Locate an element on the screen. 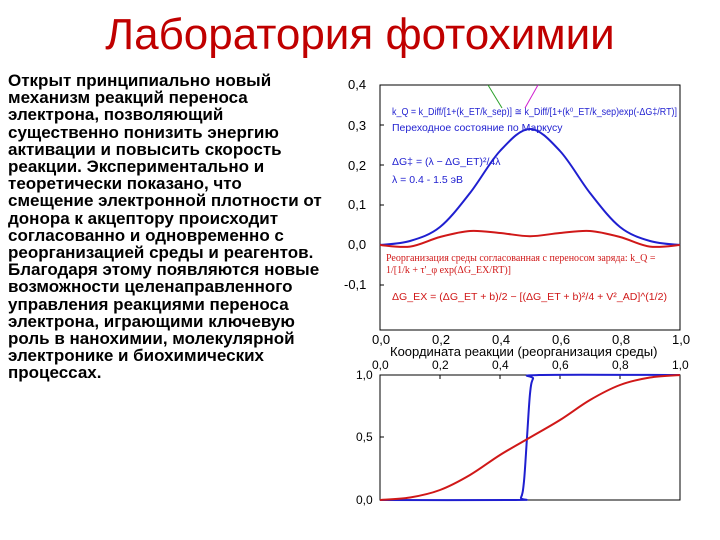 Image resolution: width=720 pixels, height=540 pixels. bottom-chart: 0,0 0,2 0,4 0,6 0,8 1,0 1,0 0,5 0,0 is located at coordinates (522, 432).